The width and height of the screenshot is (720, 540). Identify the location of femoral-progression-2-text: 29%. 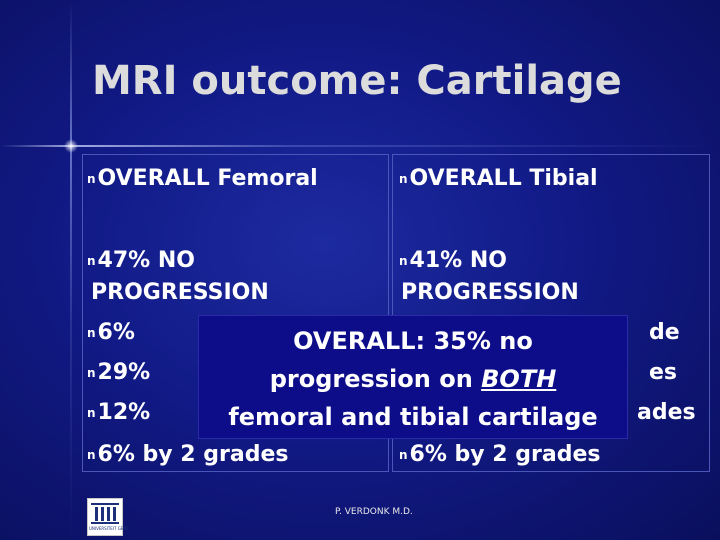
(124, 372).